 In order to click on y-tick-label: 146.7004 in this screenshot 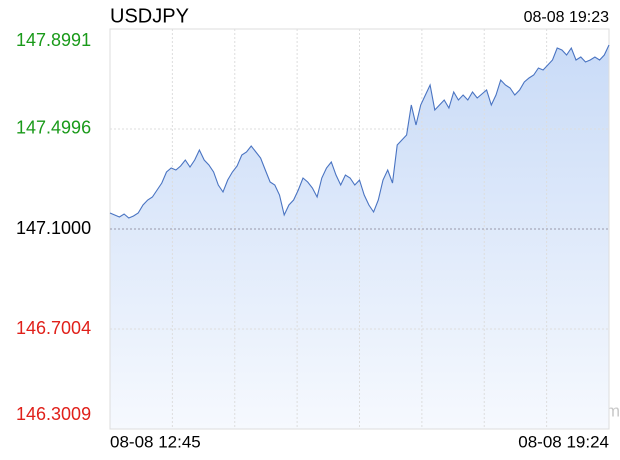, I will do `click(53, 328)`.